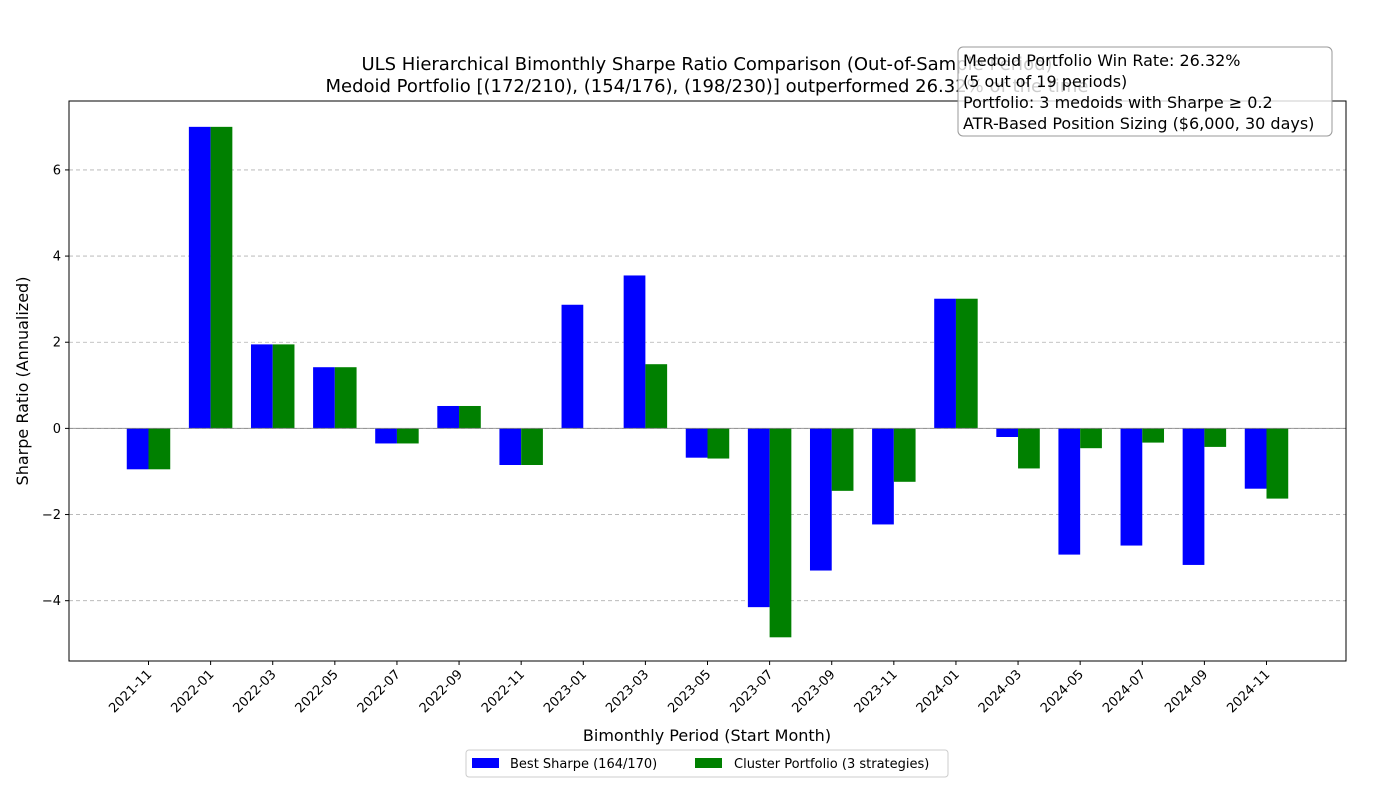 The height and width of the screenshot is (804, 1400). What do you see at coordinates (1045, 81) in the screenshot?
I see `annotation-line: (5 out of 19 periods)` at bounding box center [1045, 81].